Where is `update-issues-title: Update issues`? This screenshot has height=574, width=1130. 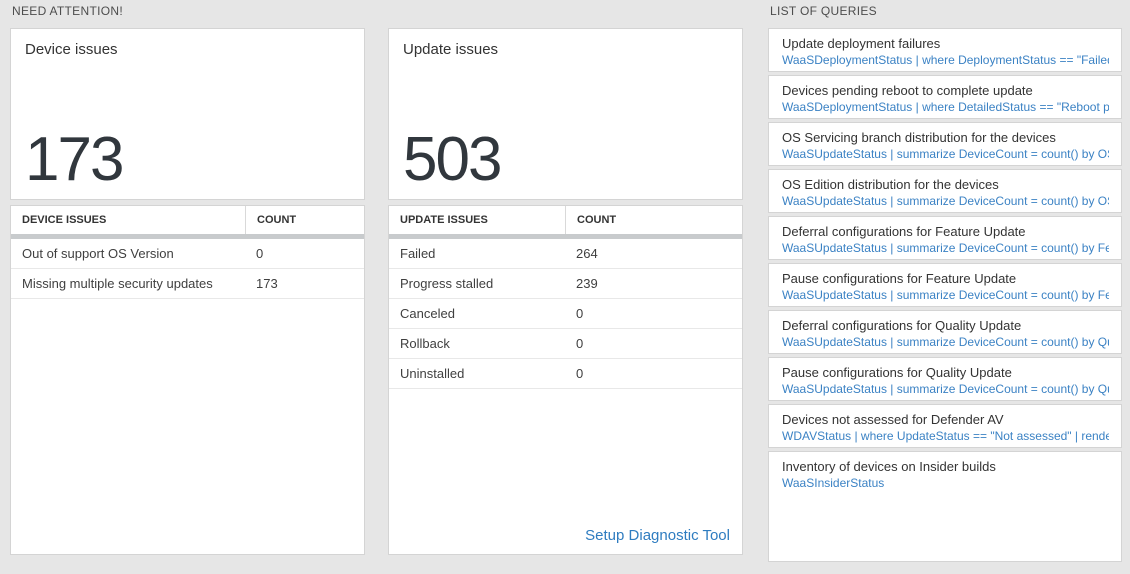
update-issues-title: Update issues is located at coordinates (451, 49).